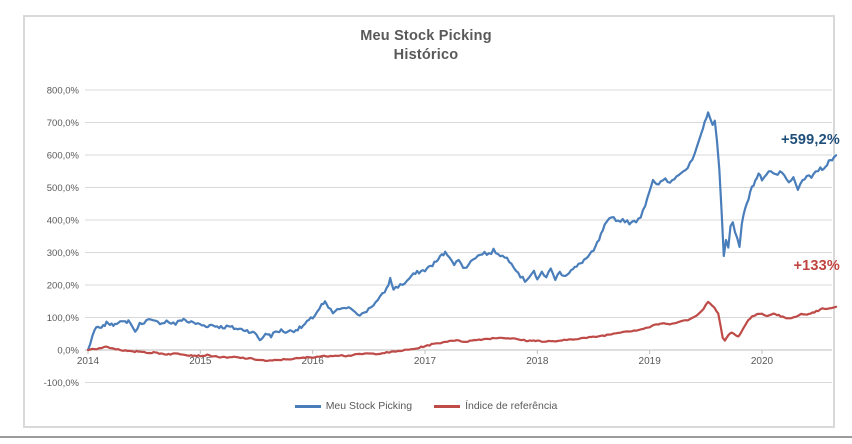  I want to click on legend: Meu Stock Picking Índice de referência, so click(426, 406).